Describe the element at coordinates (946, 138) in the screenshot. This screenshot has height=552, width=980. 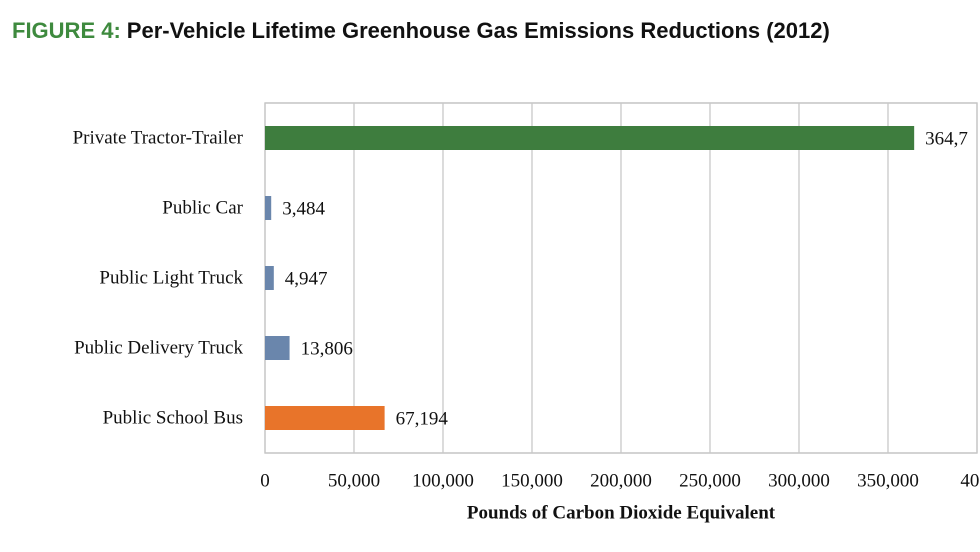
I see `value-label: 364,7` at that location.